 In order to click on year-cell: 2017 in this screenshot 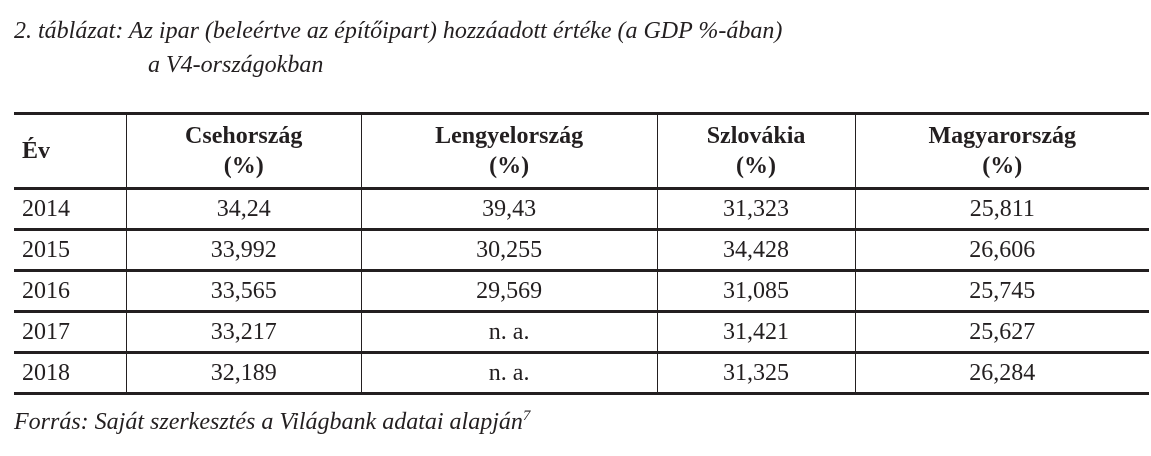, I will do `click(70, 332)`.